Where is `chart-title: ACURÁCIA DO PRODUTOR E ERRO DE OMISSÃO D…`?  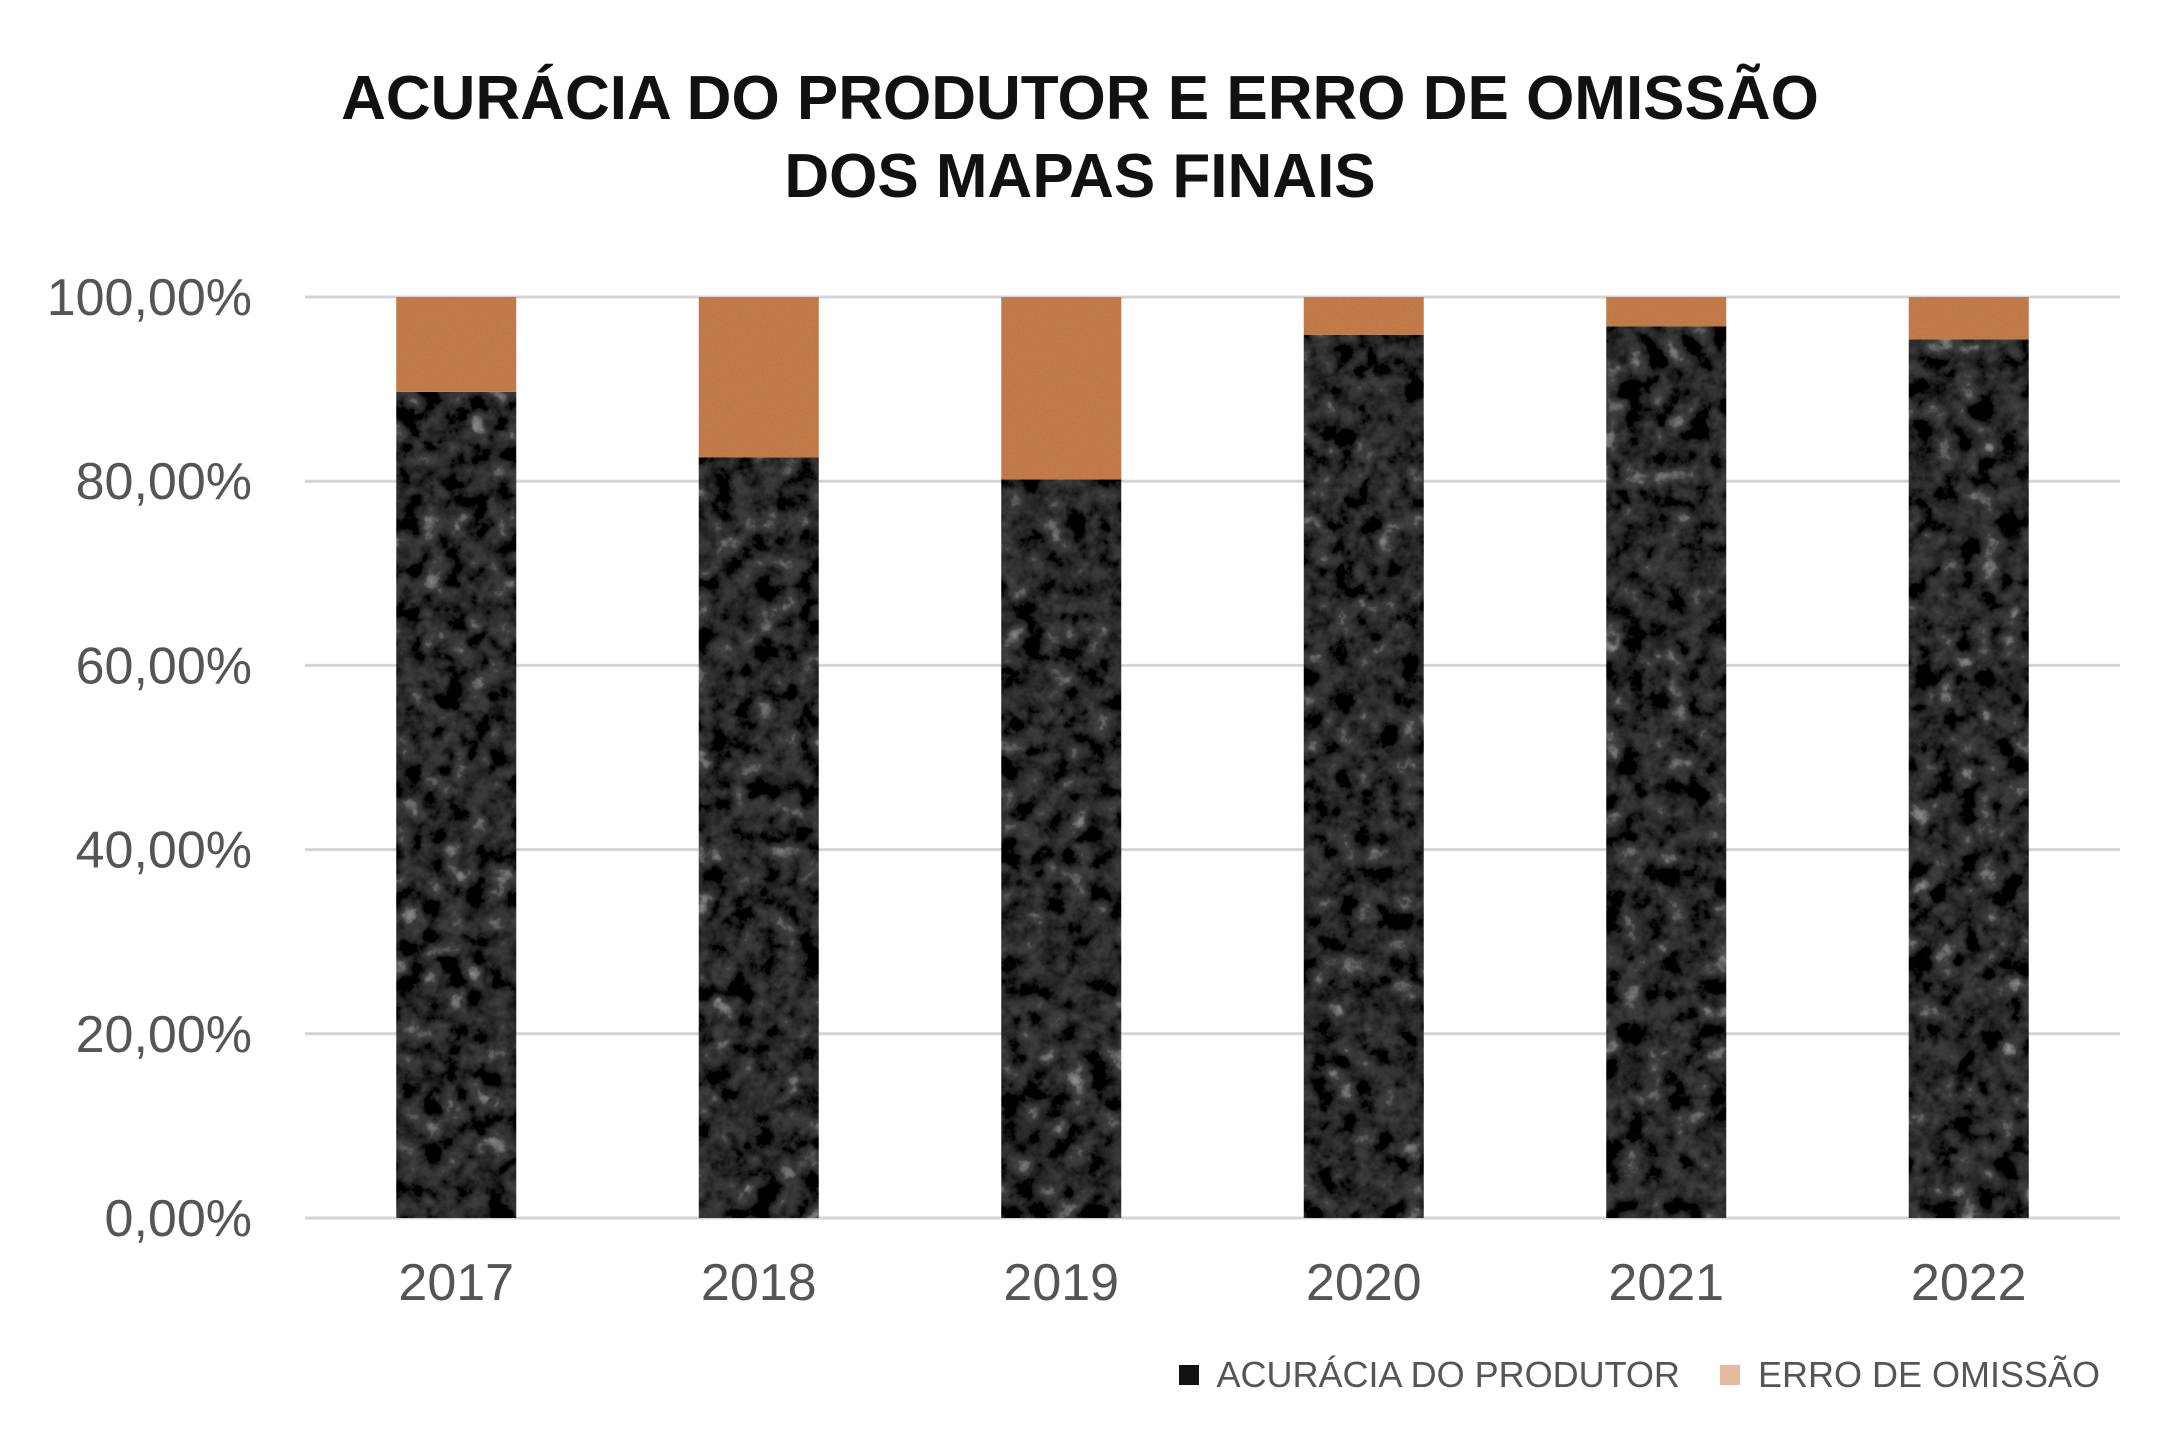
chart-title: ACURÁCIA DO PRODUTOR E ERRO DE OMISSÃO D… is located at coordinates (1080, 138).